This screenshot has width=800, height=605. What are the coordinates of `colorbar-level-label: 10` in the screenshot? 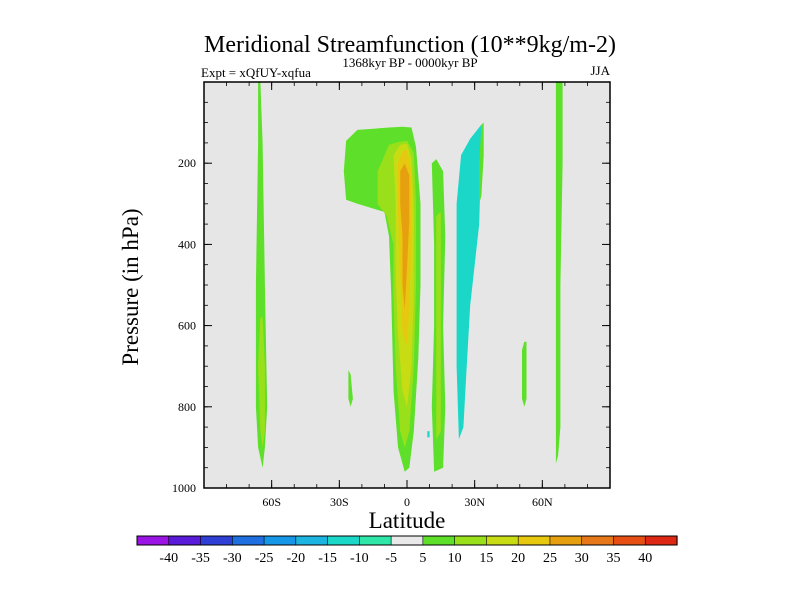 It's located at (455, 558).